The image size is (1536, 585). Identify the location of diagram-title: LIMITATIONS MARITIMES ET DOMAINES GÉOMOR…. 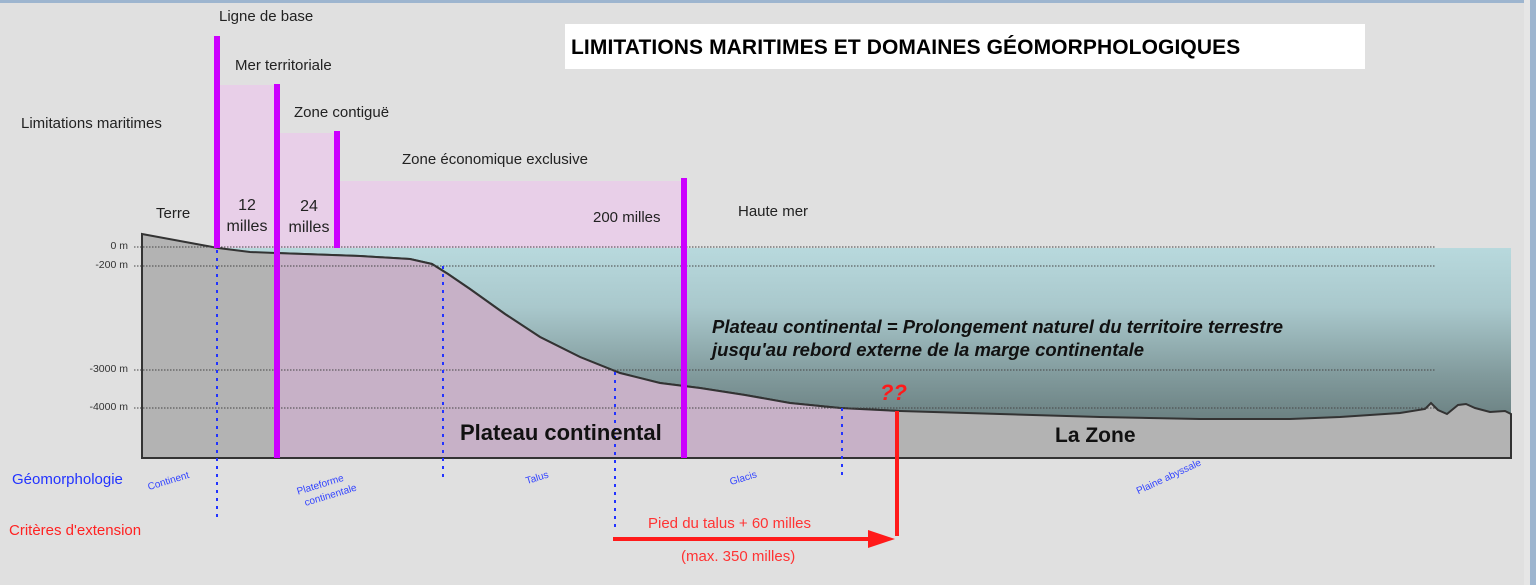
(906, 47).